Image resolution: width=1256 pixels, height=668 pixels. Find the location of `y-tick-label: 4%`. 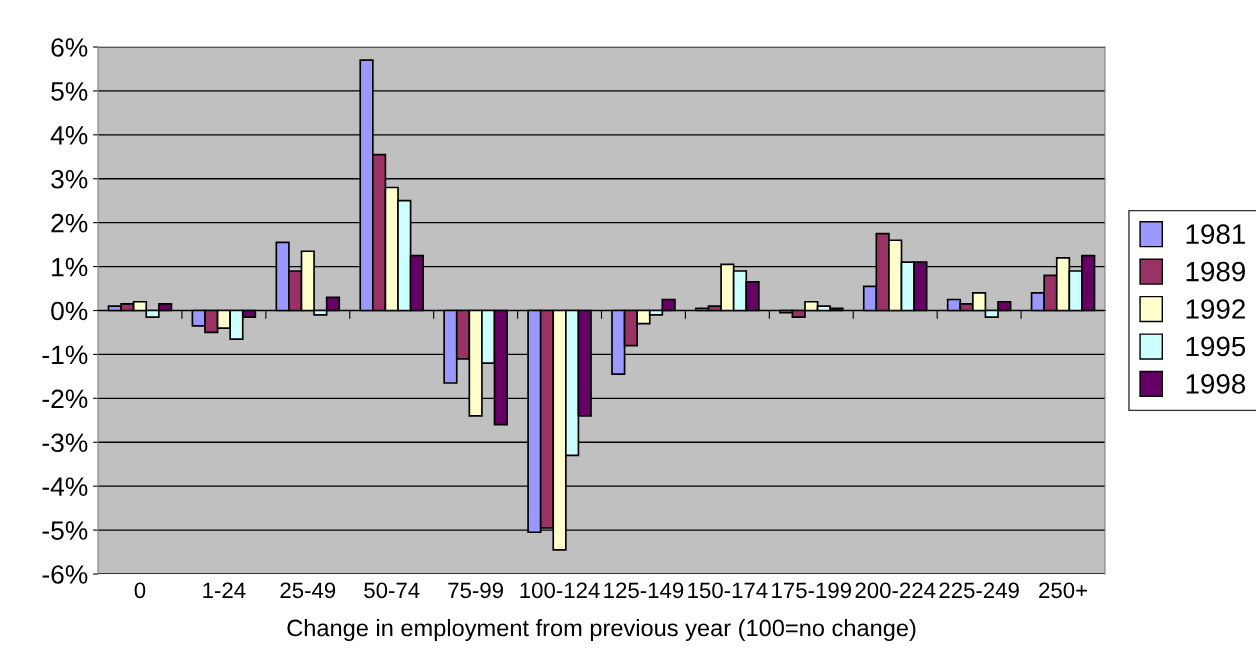

y-tick-label: 4% is located at coordinates (69, 135).